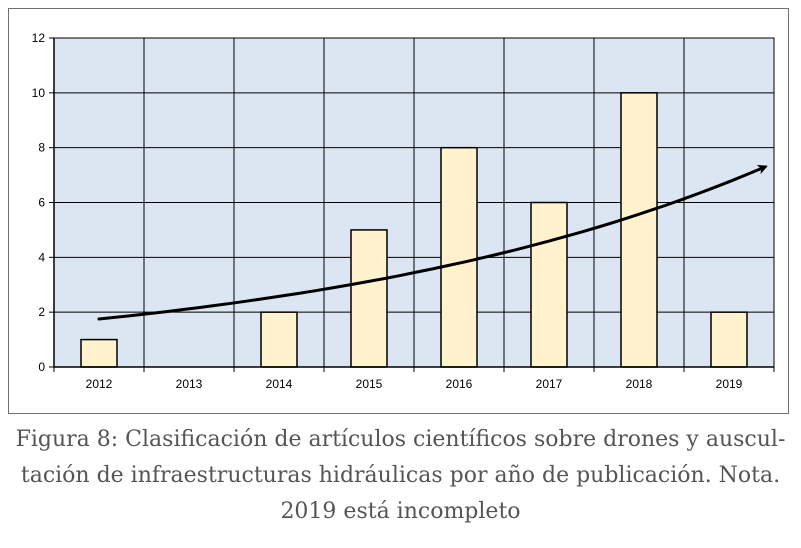 Image resolution: width=801 pixels, height=548 pixels. I want to click on bar-2016, so click(459, 257).